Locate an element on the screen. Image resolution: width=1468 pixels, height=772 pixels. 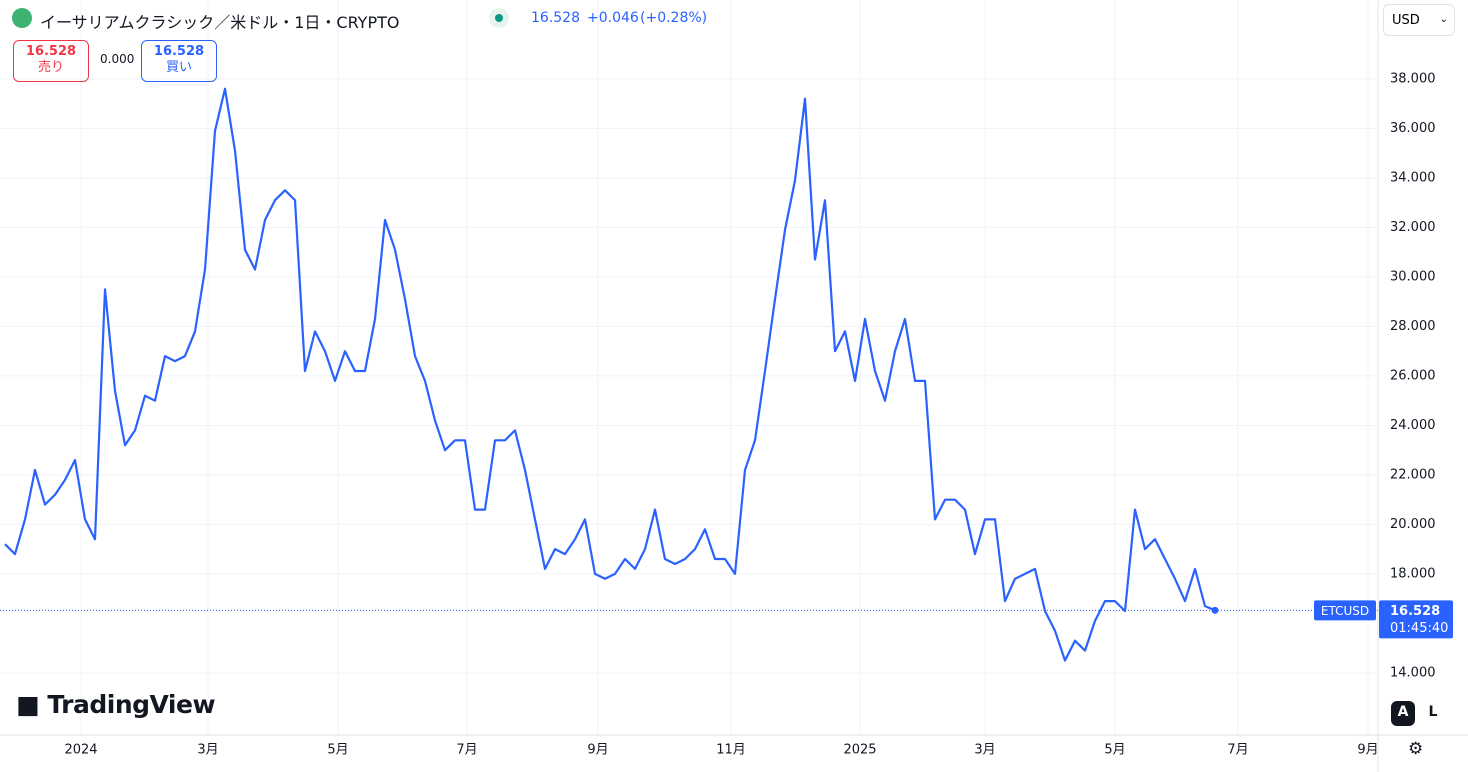
currency-label: USD is located at coordinates (1406, 20).